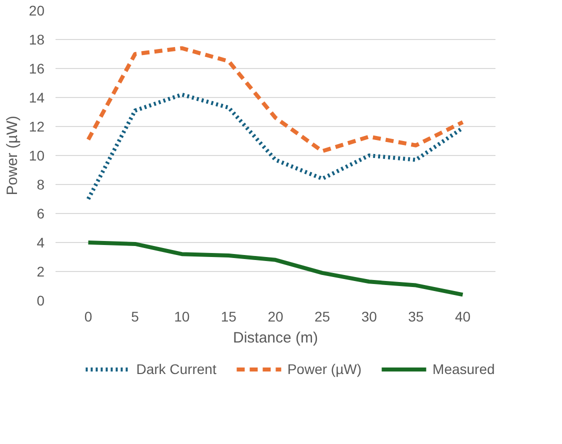  What do you see at coordinates (462, 316) in the screenshot?
I see `x-tick-label: 40` at bounding box center [462, 316].